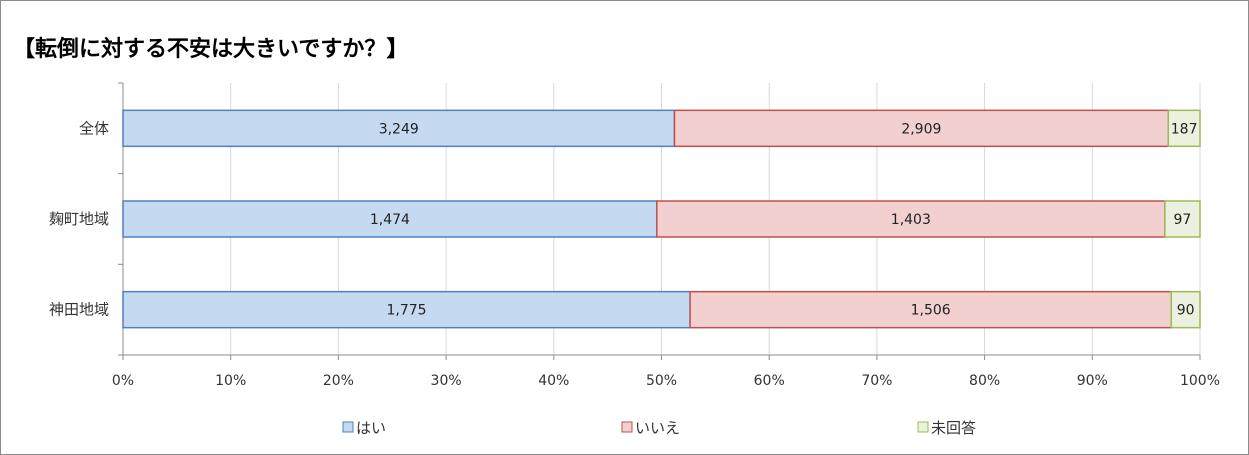 The height and width of the screenshot is (455, 1249). Describe the element at coordinates (94, 128) in the screenshot. I see `category-label: 全体` at that location.